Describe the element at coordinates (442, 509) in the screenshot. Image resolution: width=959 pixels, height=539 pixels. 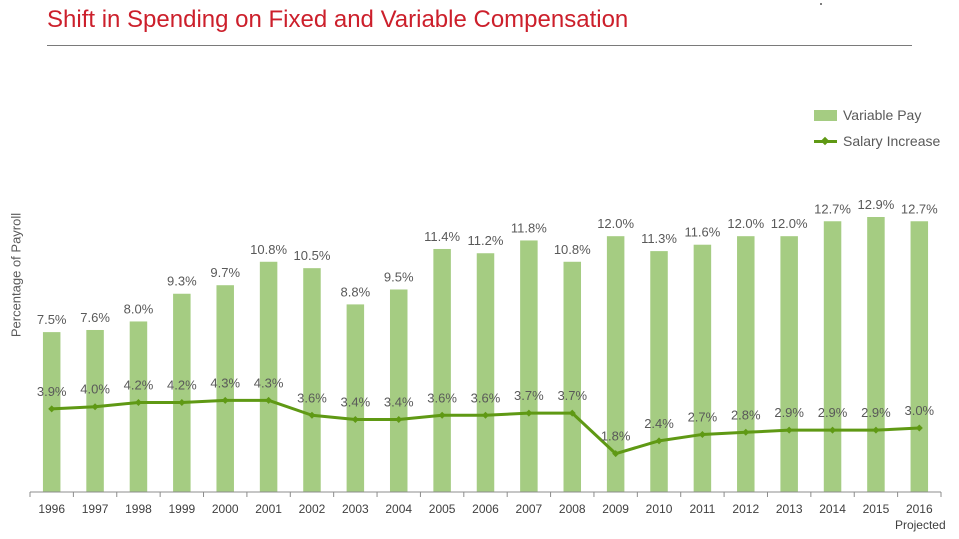
I see `x-tick-label: 2005` at that location.